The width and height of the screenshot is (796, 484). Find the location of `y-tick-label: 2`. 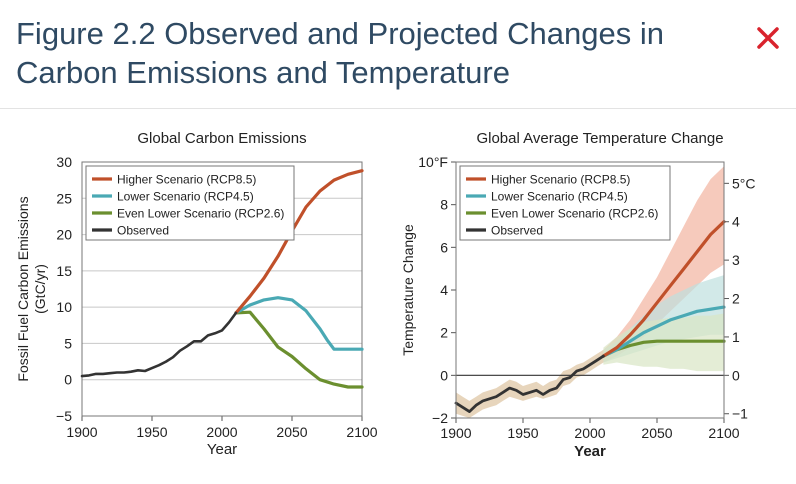

y-tick-label: 2 is located at coordinates (444, 333).